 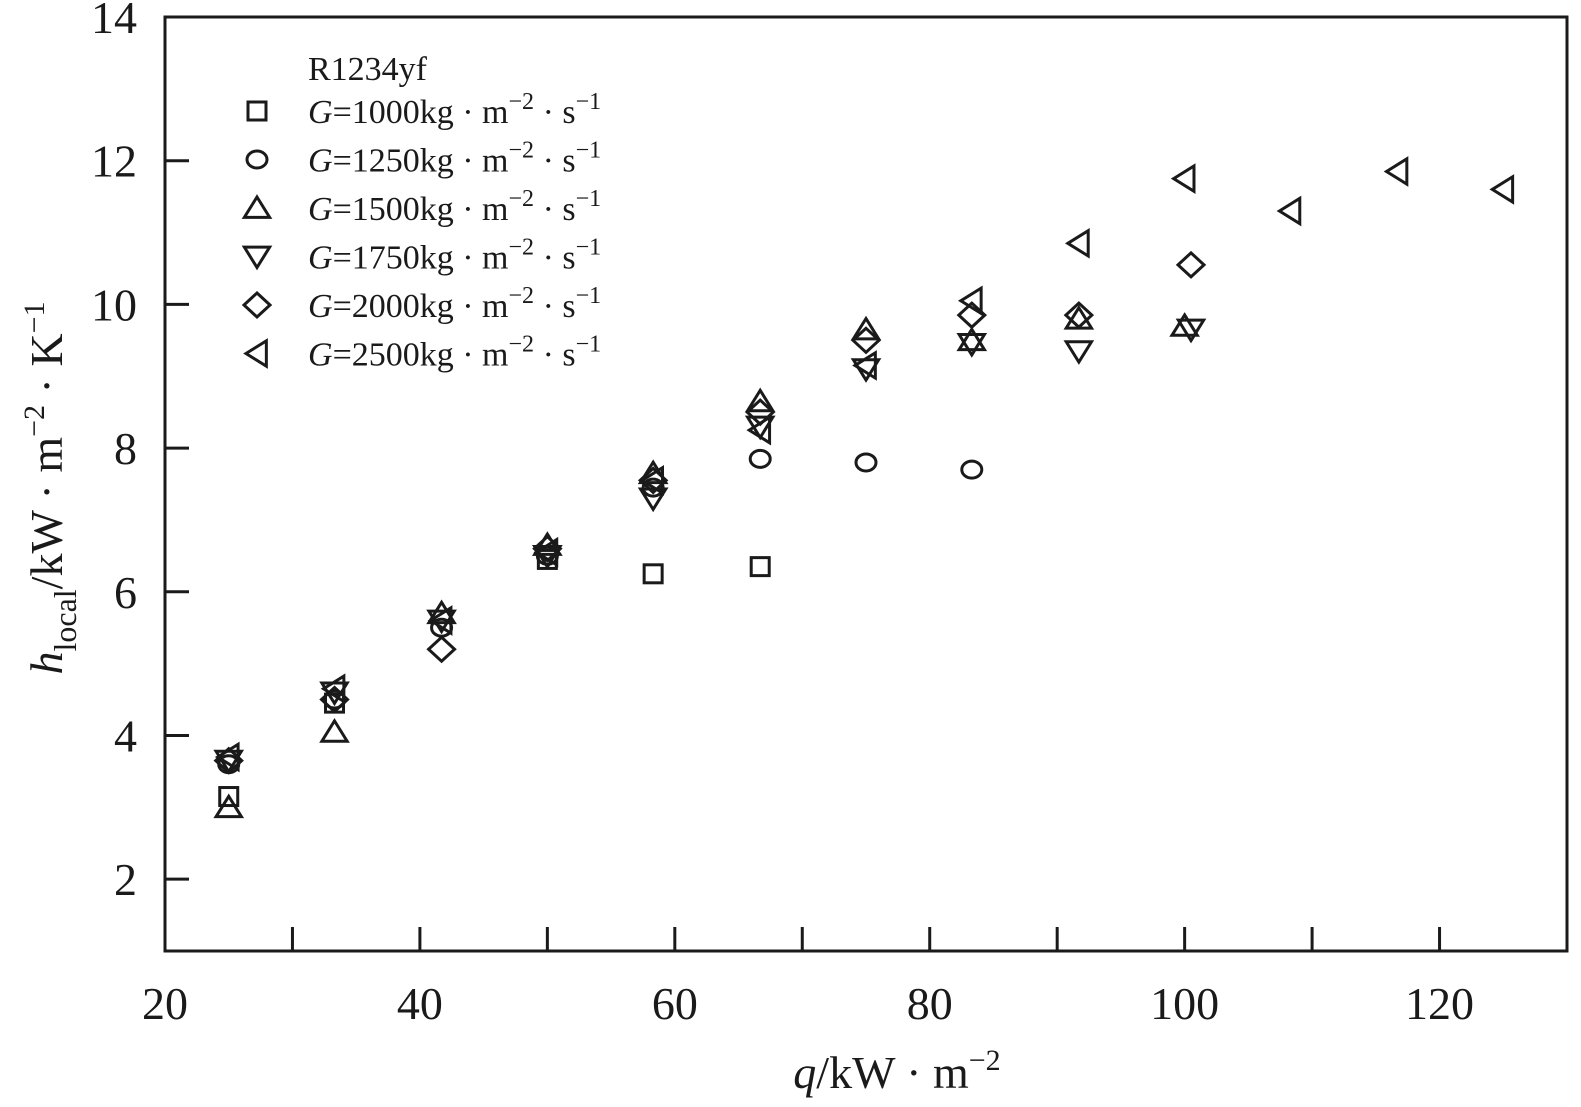 What do you see at coordinates (454, 304) in the screenshot?
I see `legend-label-4: G=2000kg · m−2 · s−1` at bounding box center [454, 304].